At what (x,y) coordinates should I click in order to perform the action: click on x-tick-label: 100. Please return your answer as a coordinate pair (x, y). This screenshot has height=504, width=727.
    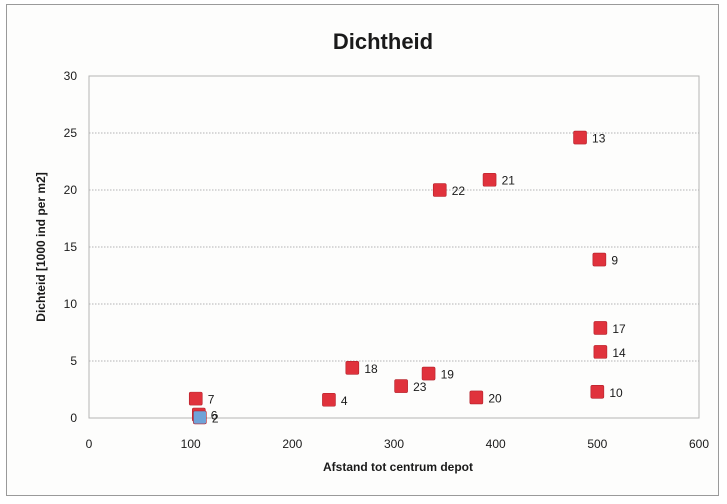
    Looking at the image, I should click on (191, 444).